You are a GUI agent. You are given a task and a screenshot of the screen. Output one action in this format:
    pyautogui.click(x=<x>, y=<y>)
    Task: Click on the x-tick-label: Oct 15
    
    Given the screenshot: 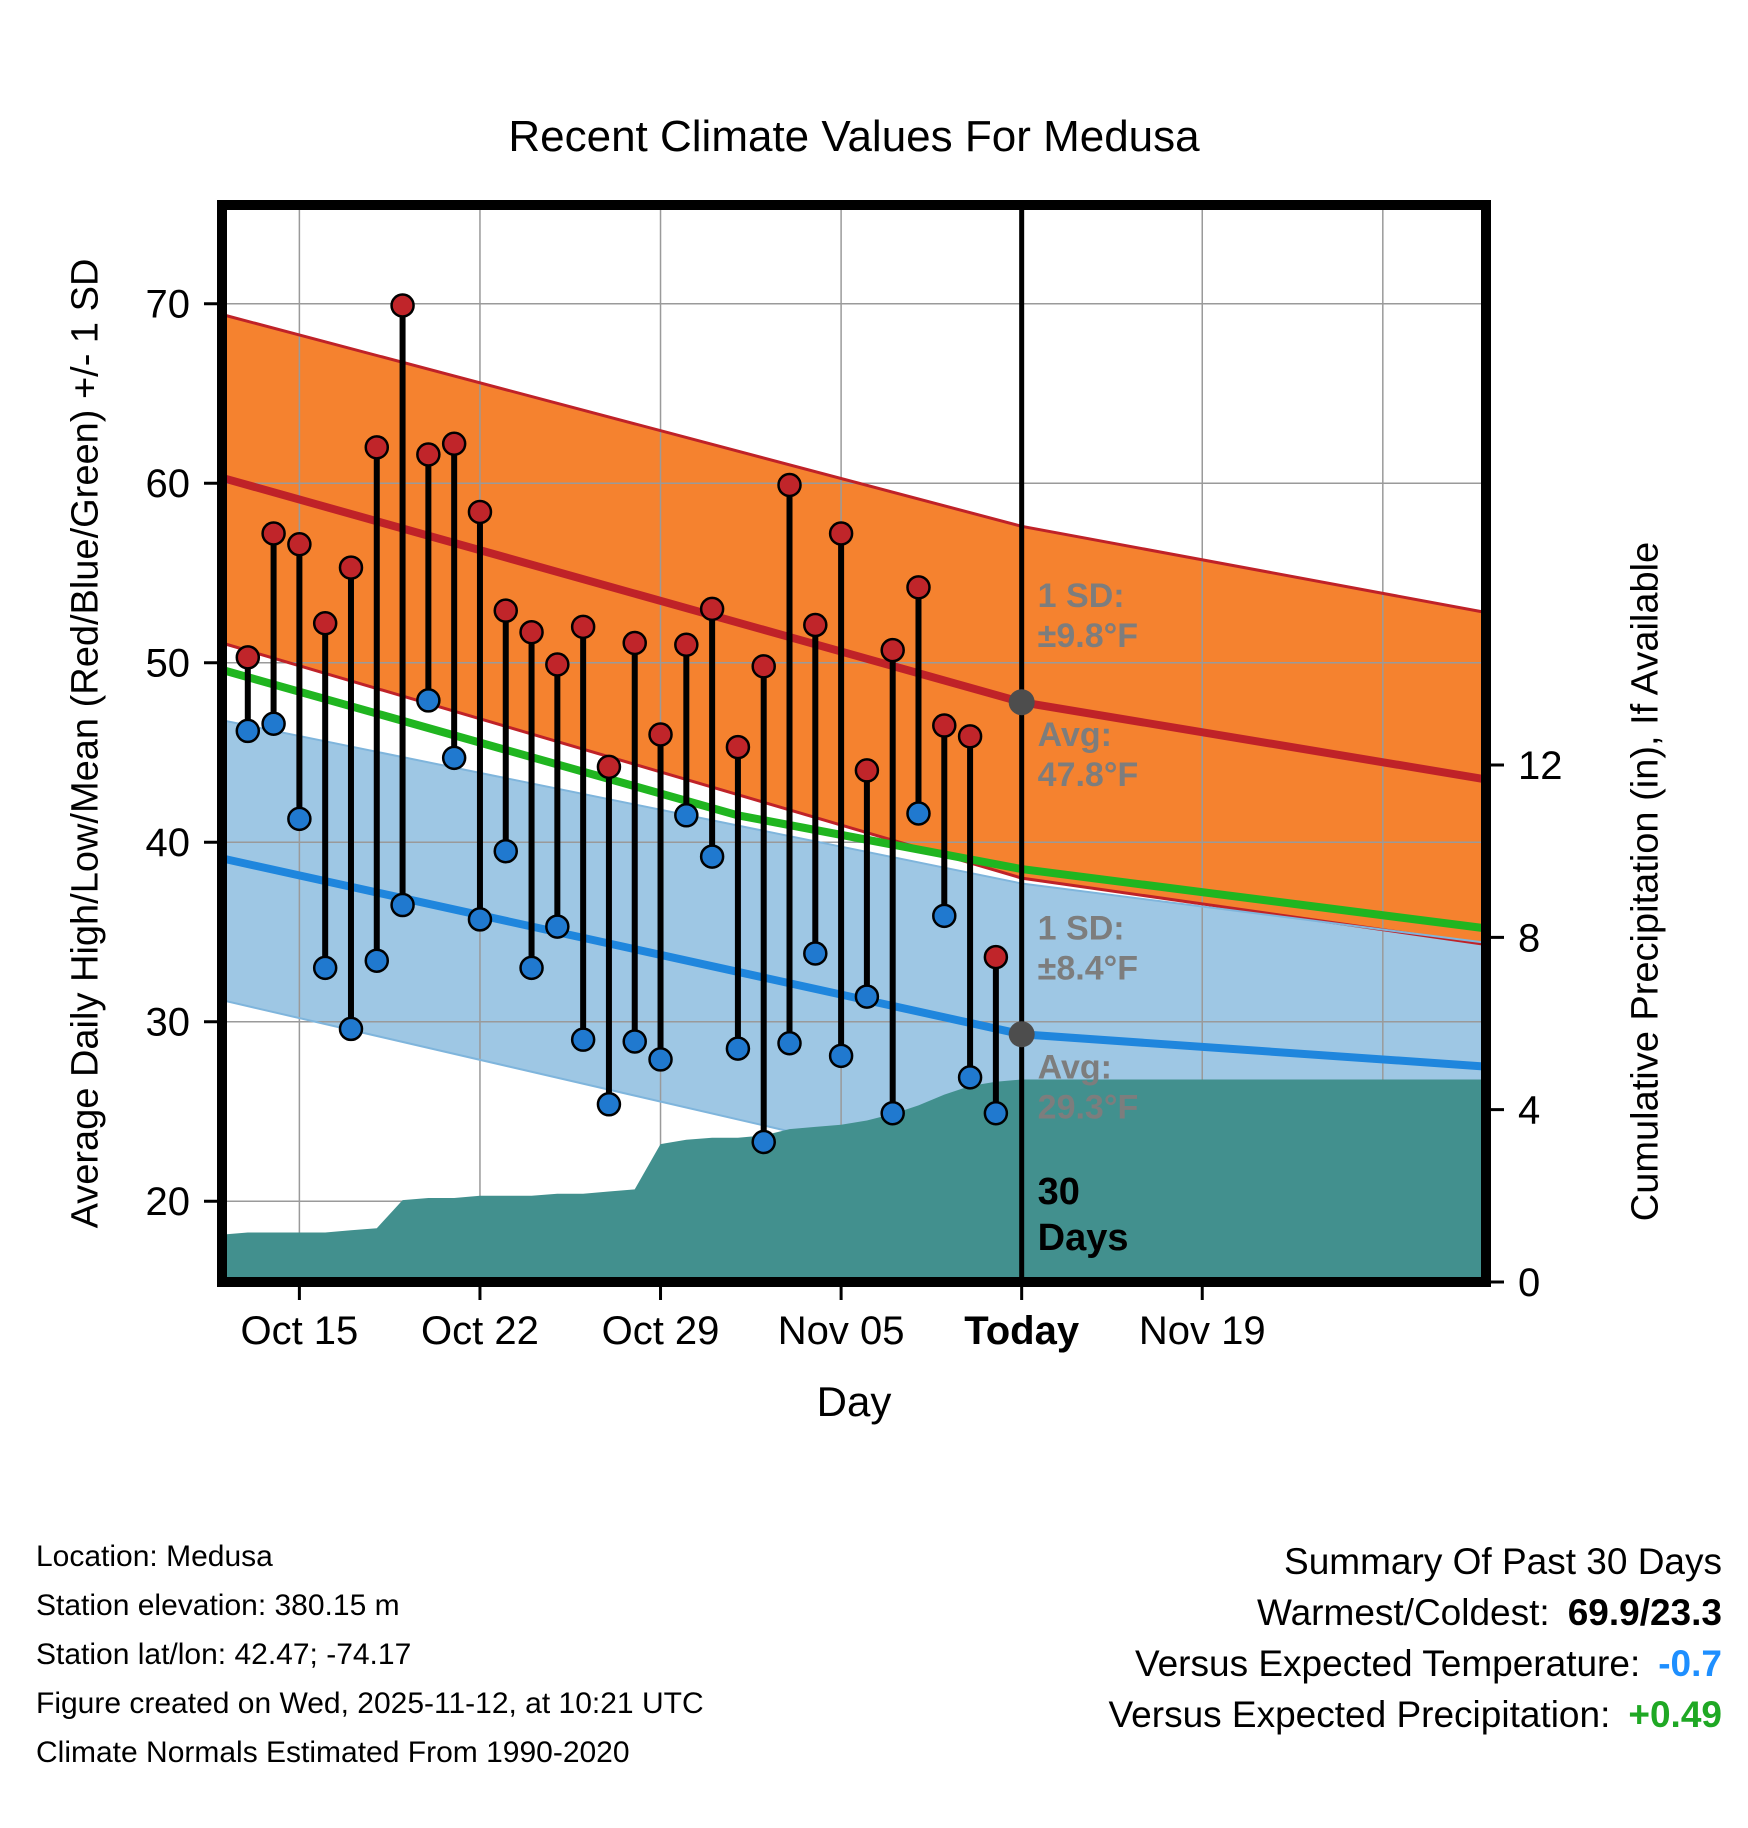 What is the action you would take?
    pyautogui.click(x=299, y=1331)
    